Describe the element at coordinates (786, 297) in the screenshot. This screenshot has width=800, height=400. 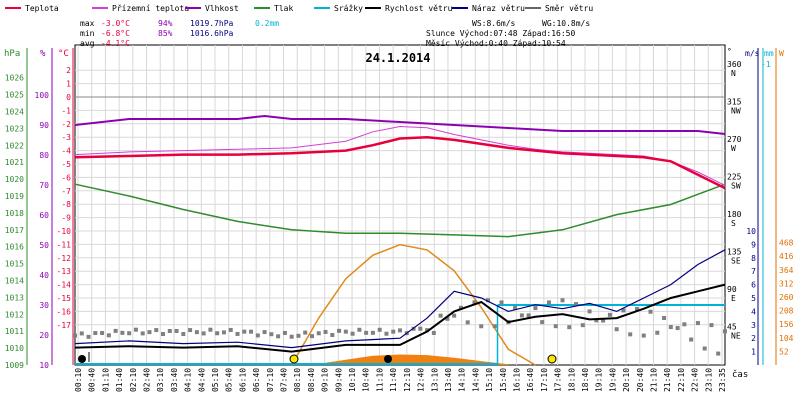
I see `w-tick-label: 260` at that location.